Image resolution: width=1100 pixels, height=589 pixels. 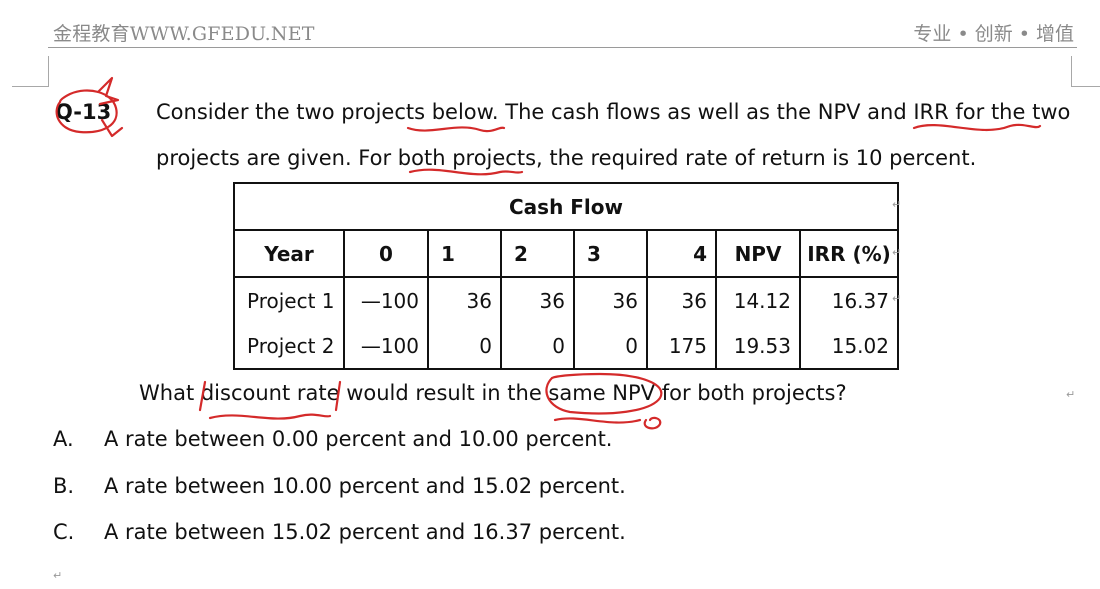 I want to click on question-number: Q-13, so click(x=83, y=112).